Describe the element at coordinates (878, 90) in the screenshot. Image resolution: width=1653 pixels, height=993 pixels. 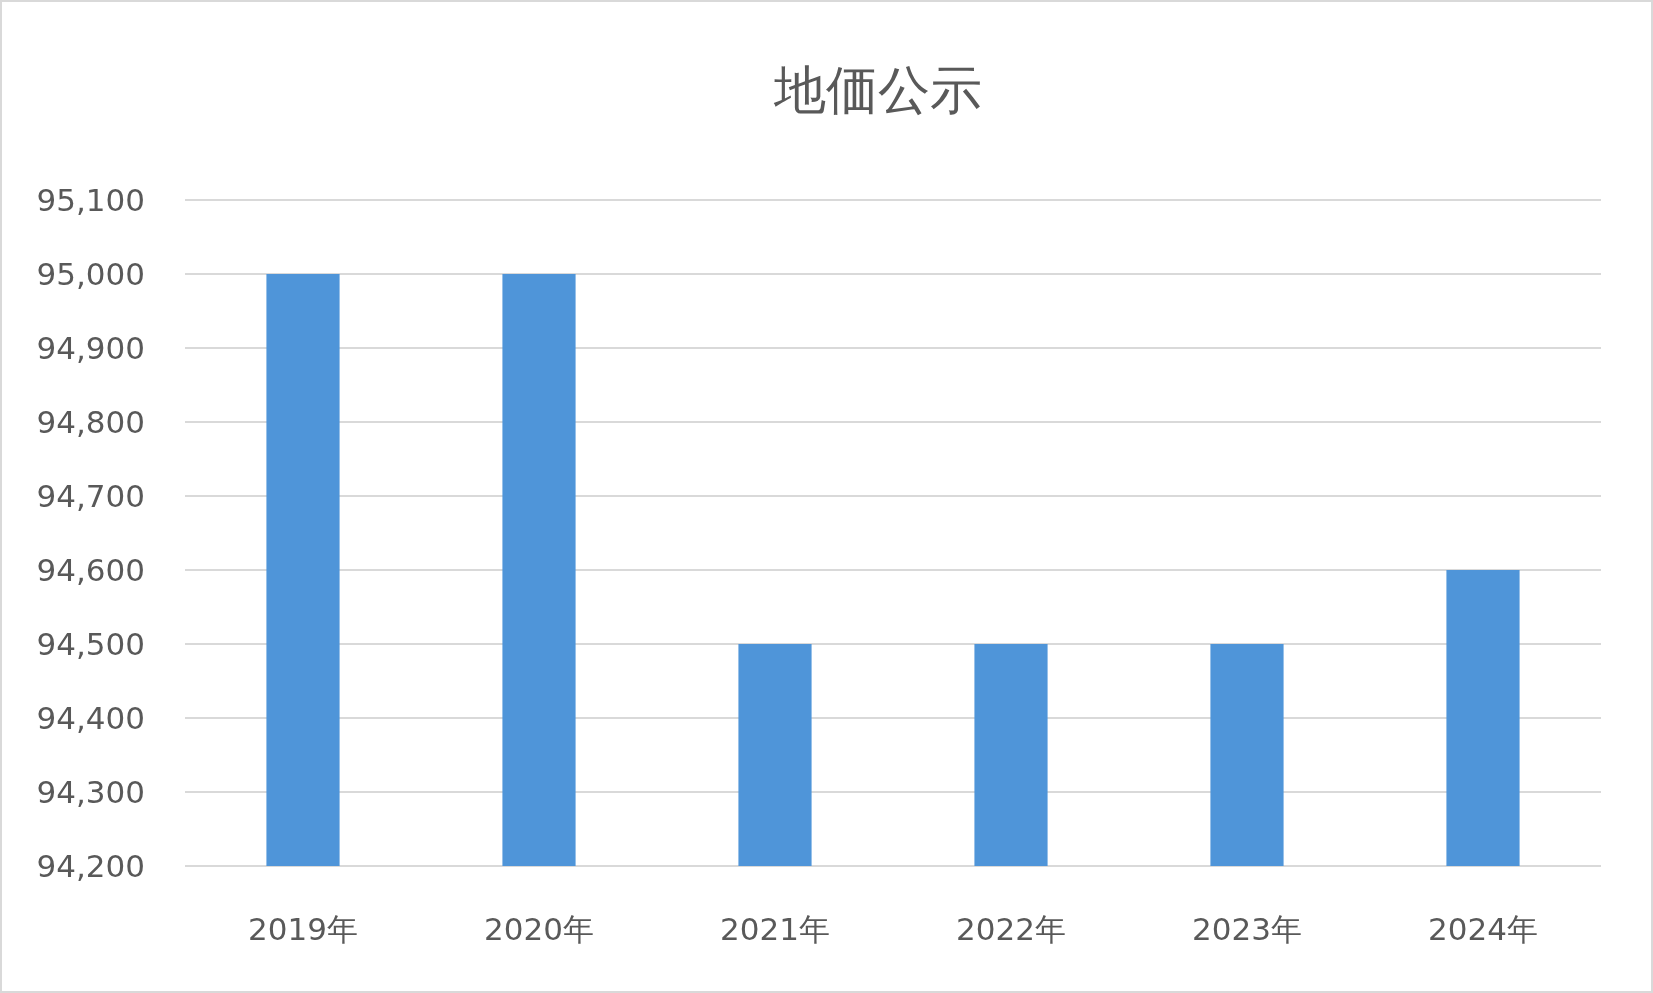
I see `title: 地価公示` at that location.